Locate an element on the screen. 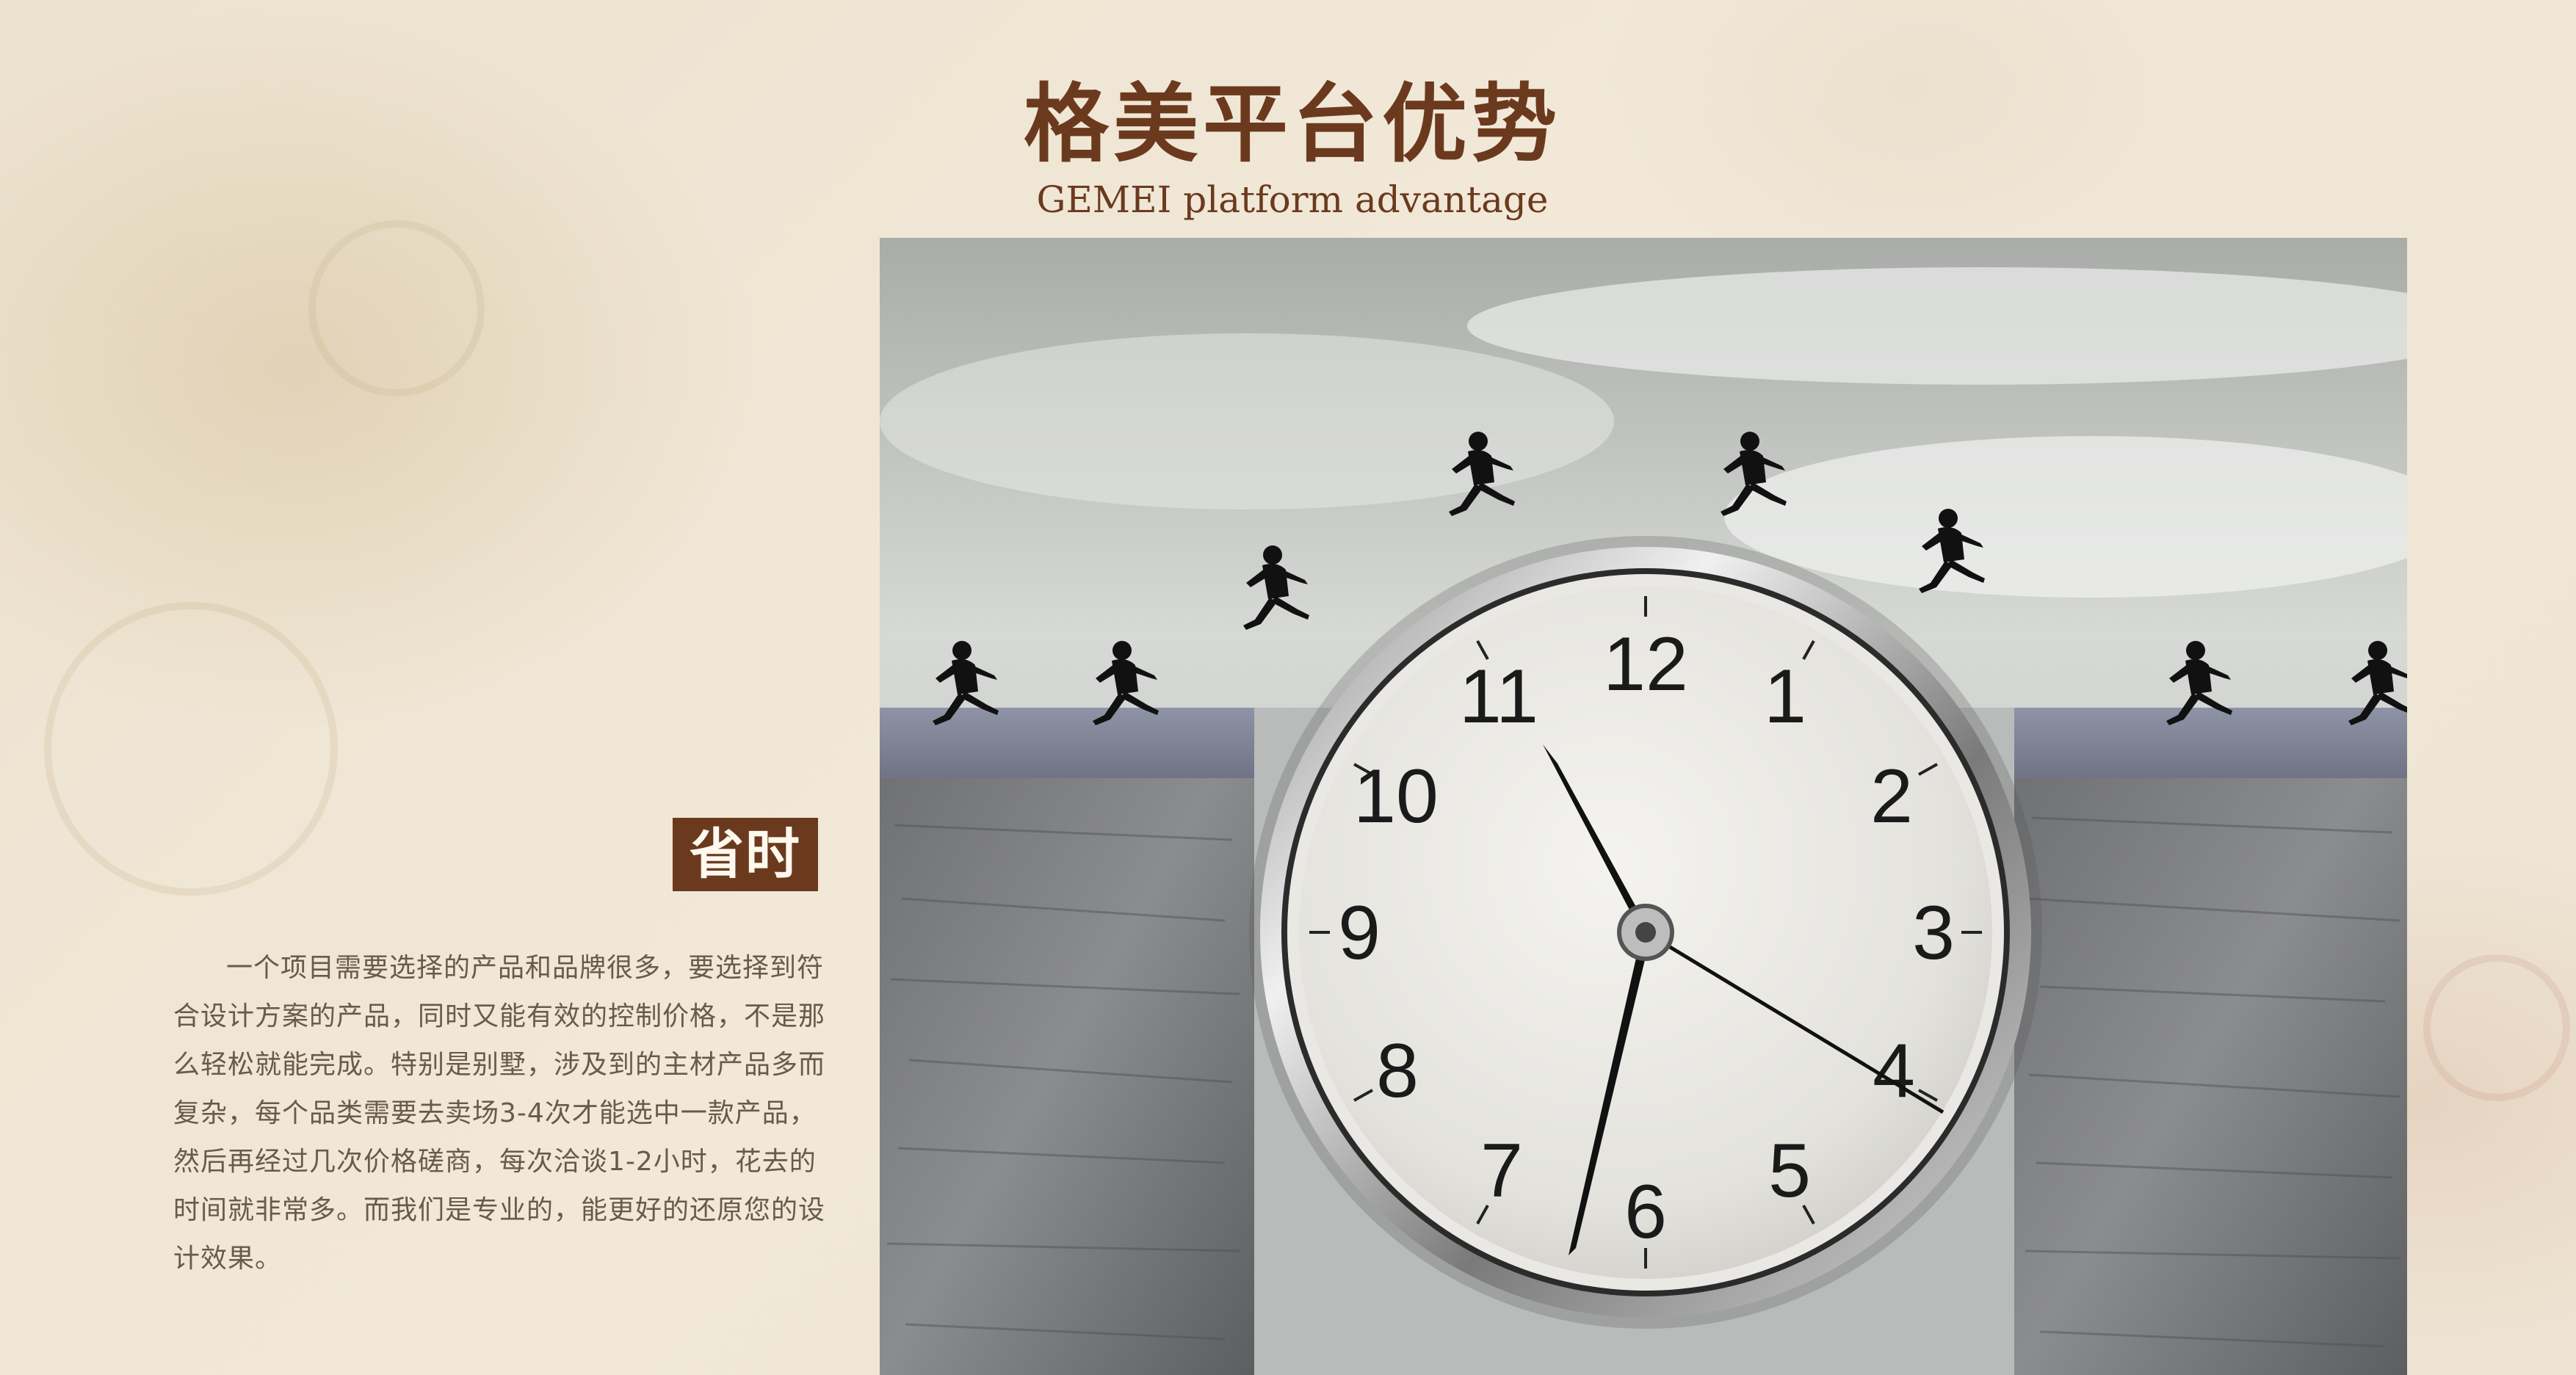  clock-numeral-6: 6 is located at coordinates (1645, 1212).